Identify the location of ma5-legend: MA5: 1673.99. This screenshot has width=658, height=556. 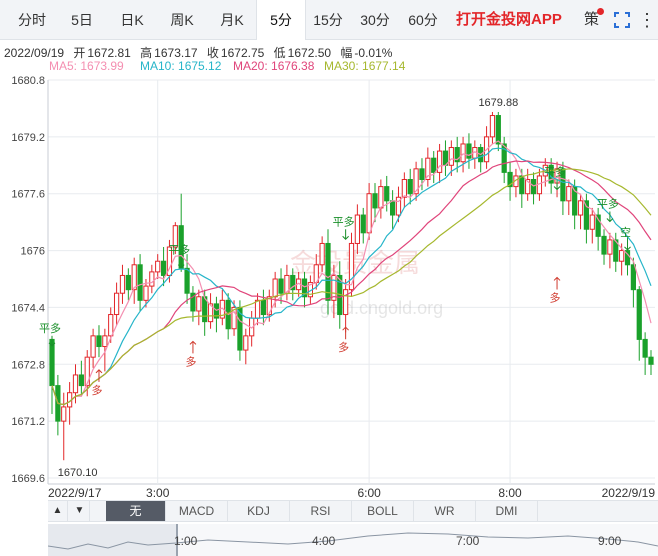
(86, 66).